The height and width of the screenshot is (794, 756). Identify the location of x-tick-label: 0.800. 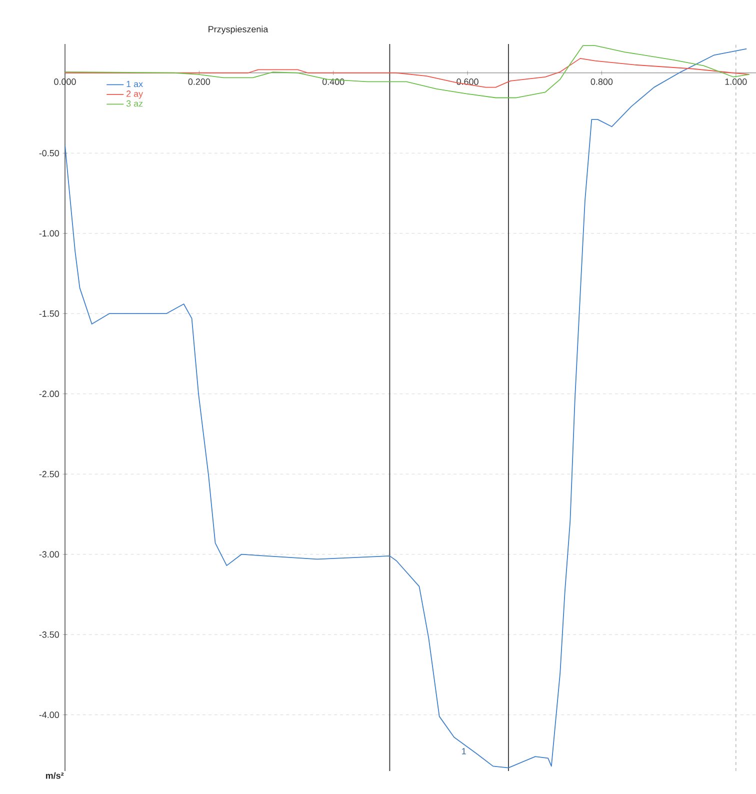
(601, 81).